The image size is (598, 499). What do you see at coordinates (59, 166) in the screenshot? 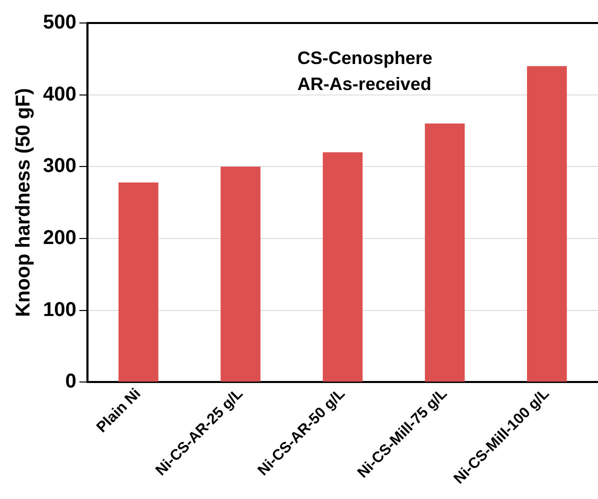
I see `y-tick-label: 300` at bounding box center [59, 166].